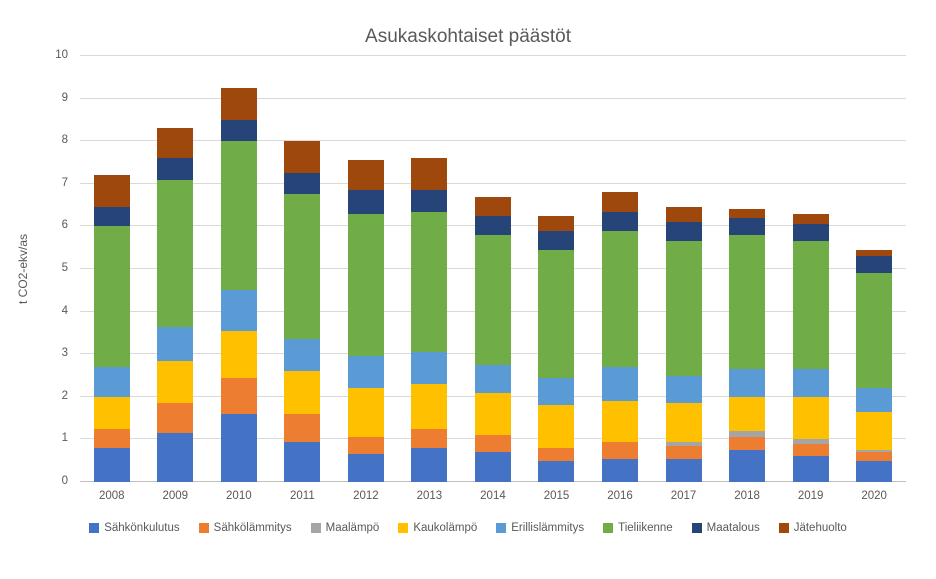 This screenshot has height=579, width=936. What do you see at coordinates (812, 528) in the screenshot?
I see `legend-item-jätehuolto: Jätehuolto` at bounding box center [812, 528].